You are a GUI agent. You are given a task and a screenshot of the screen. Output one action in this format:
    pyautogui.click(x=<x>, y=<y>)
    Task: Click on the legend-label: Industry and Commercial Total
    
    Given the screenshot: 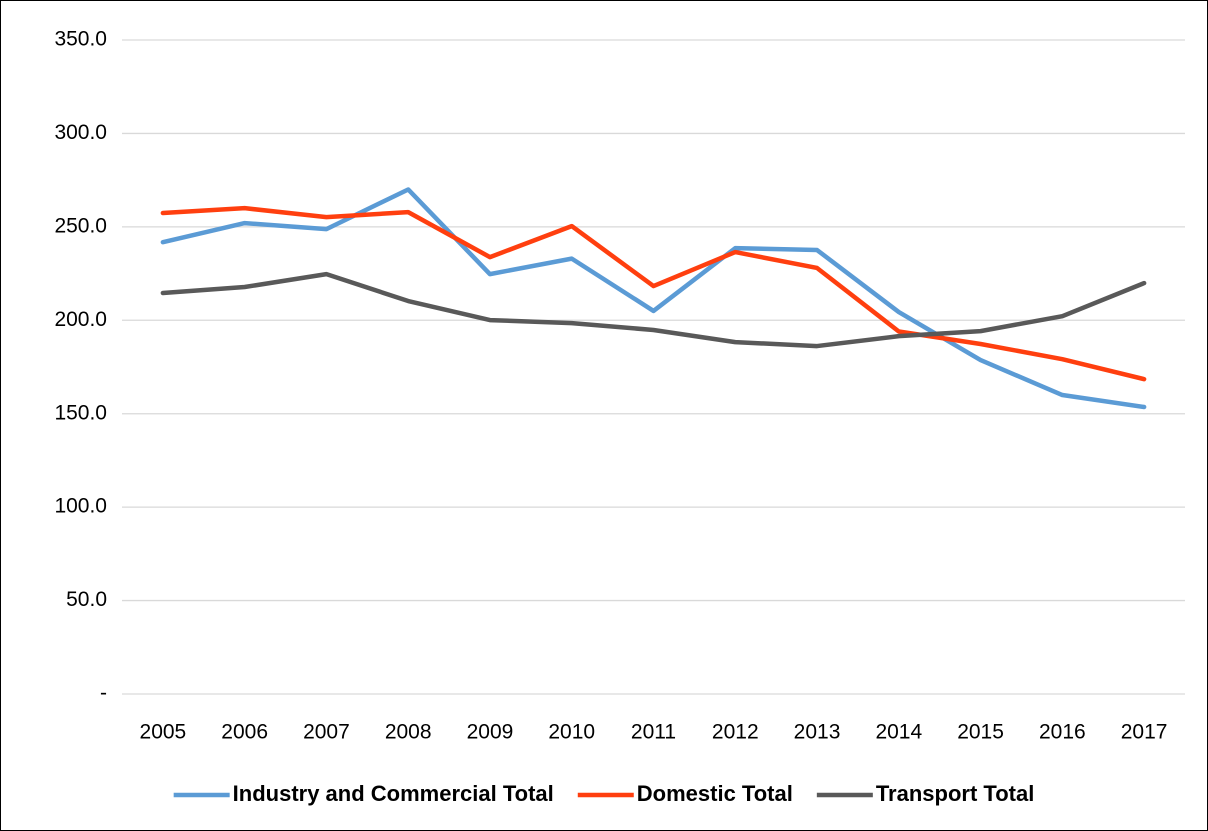 What is the action you would take?
    pyautogui.click(x=393, y=793)
    